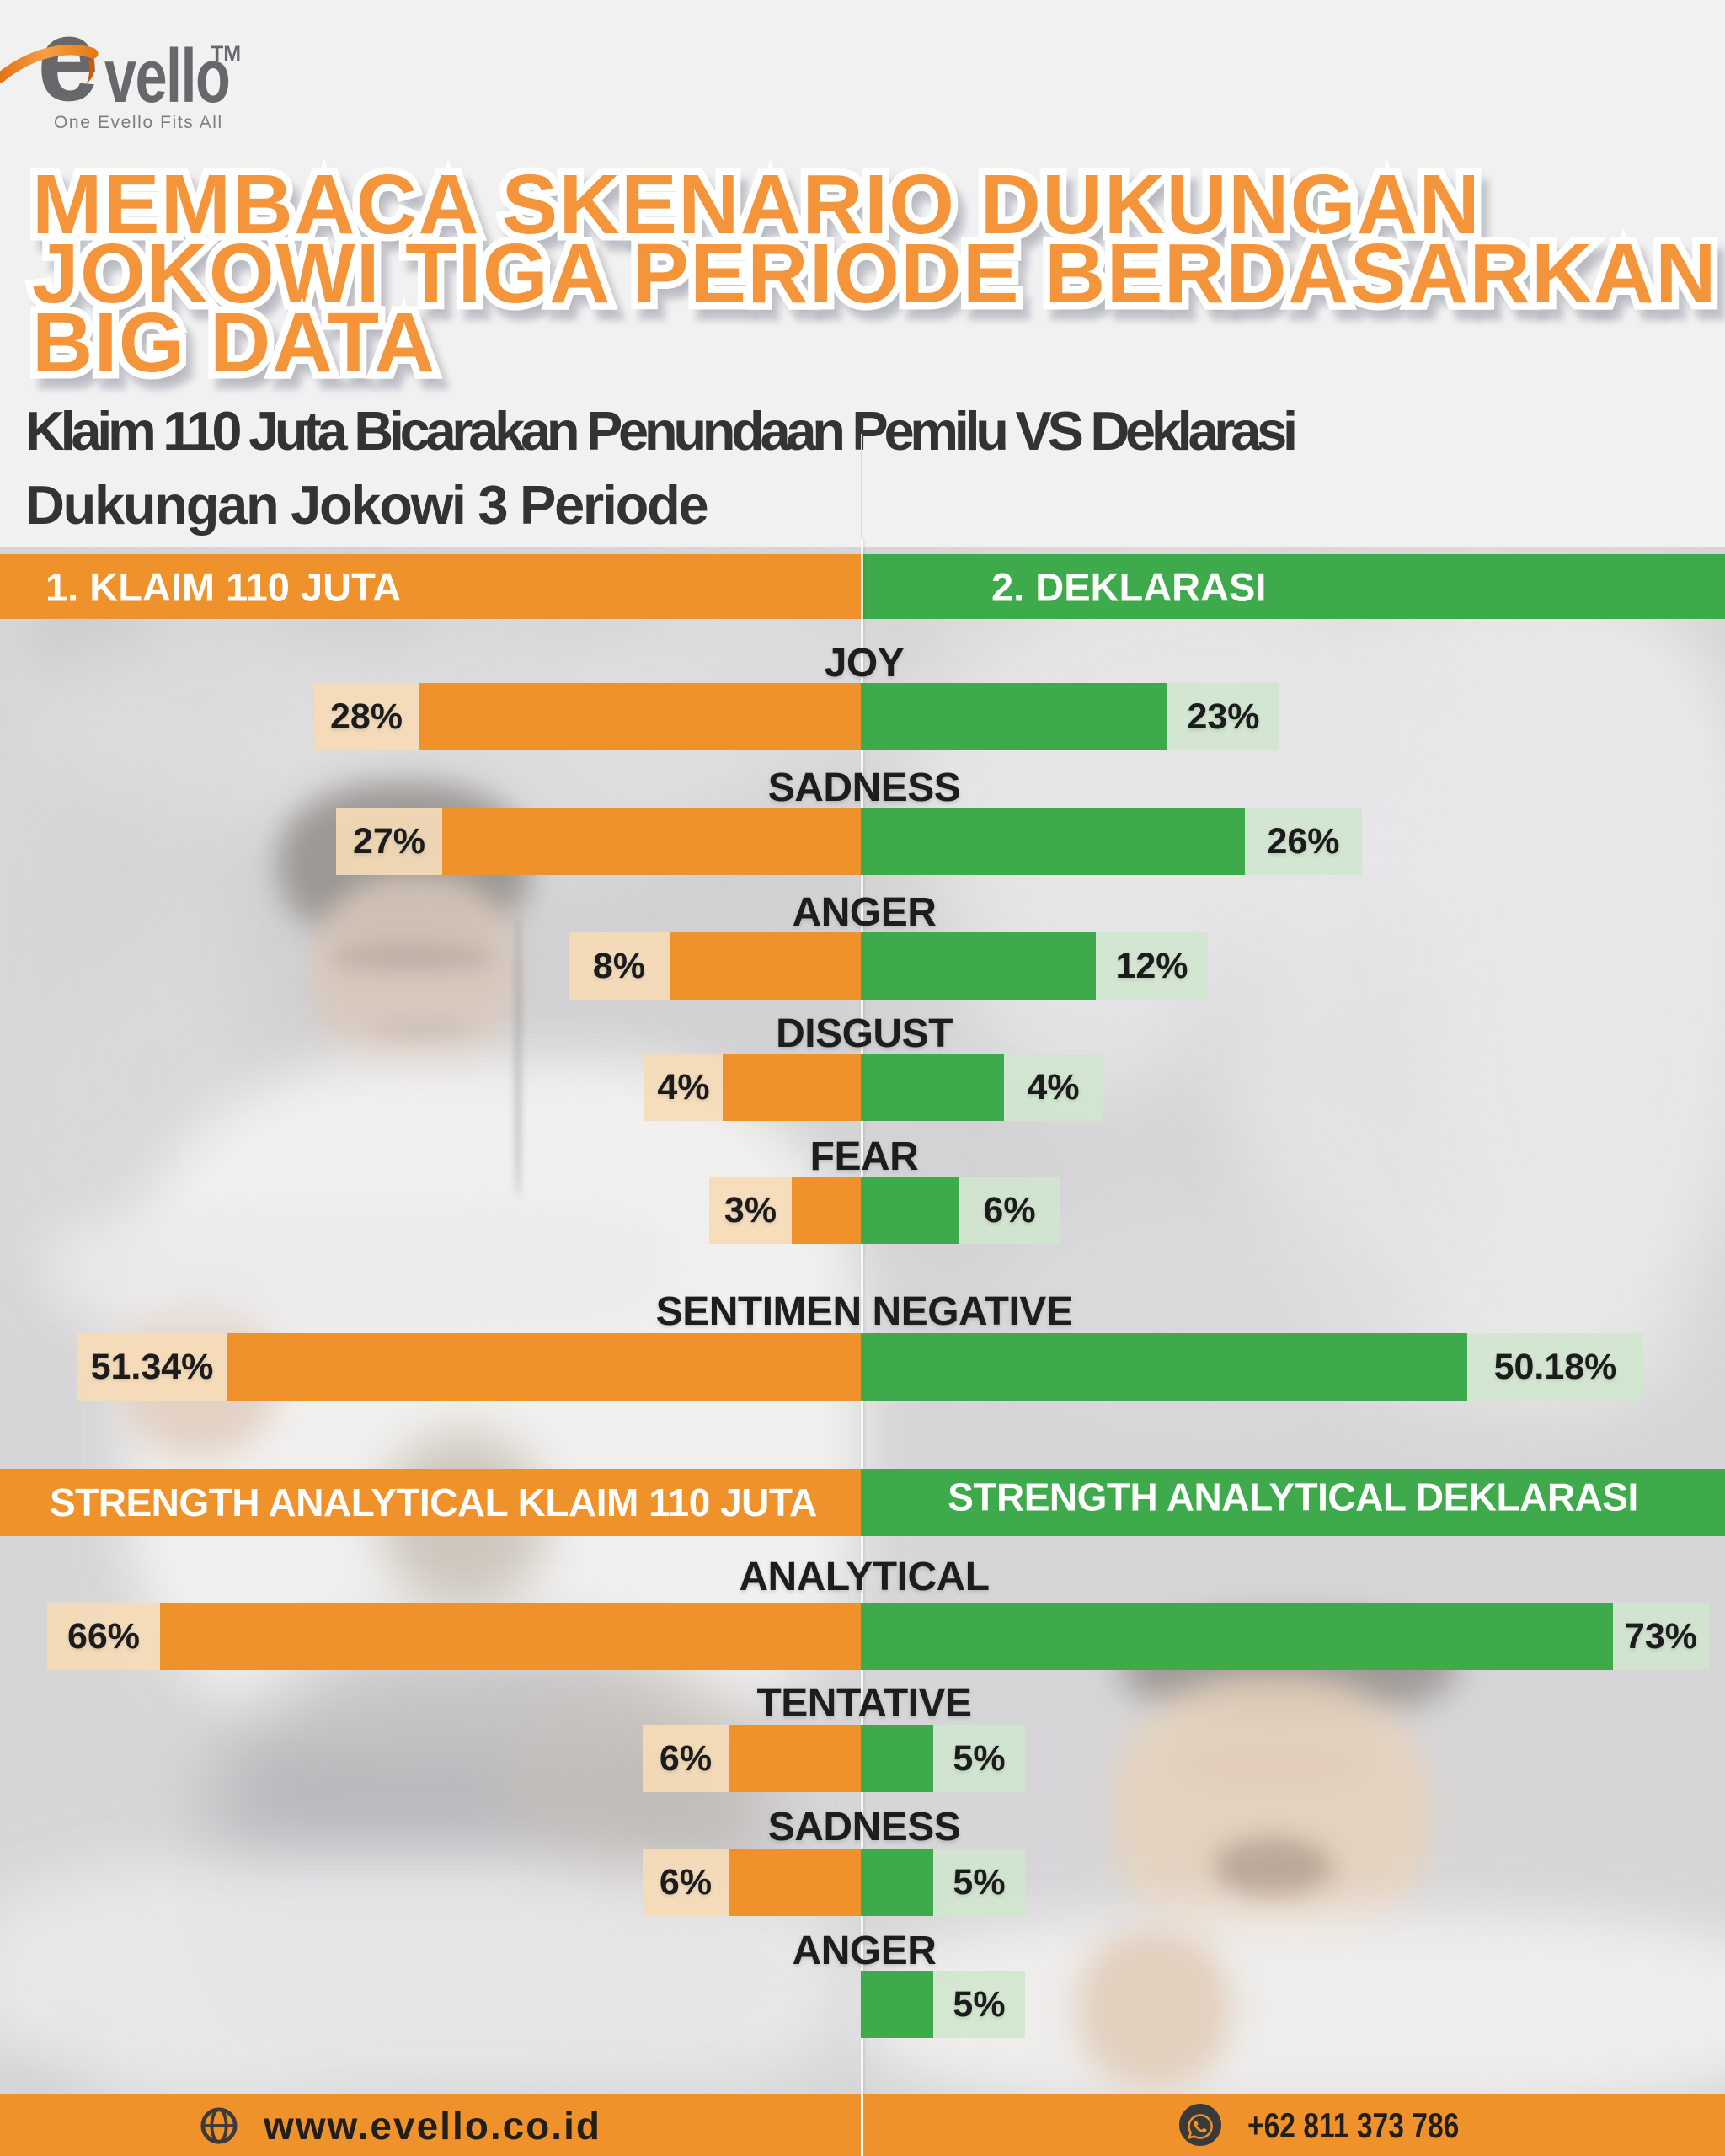 The image size is (1725, 2156). What do you see at coordinates (166, 76) in the screenshot?
I see `svg-text: vello` at bounding box center [166, 76].